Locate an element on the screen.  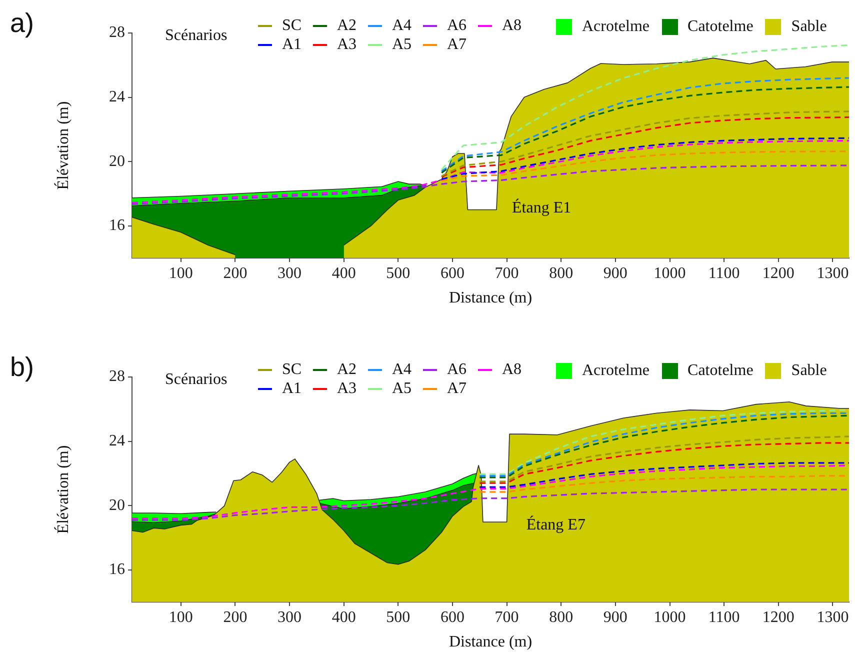
chart-title: a) is located at coordinates (22, 23).